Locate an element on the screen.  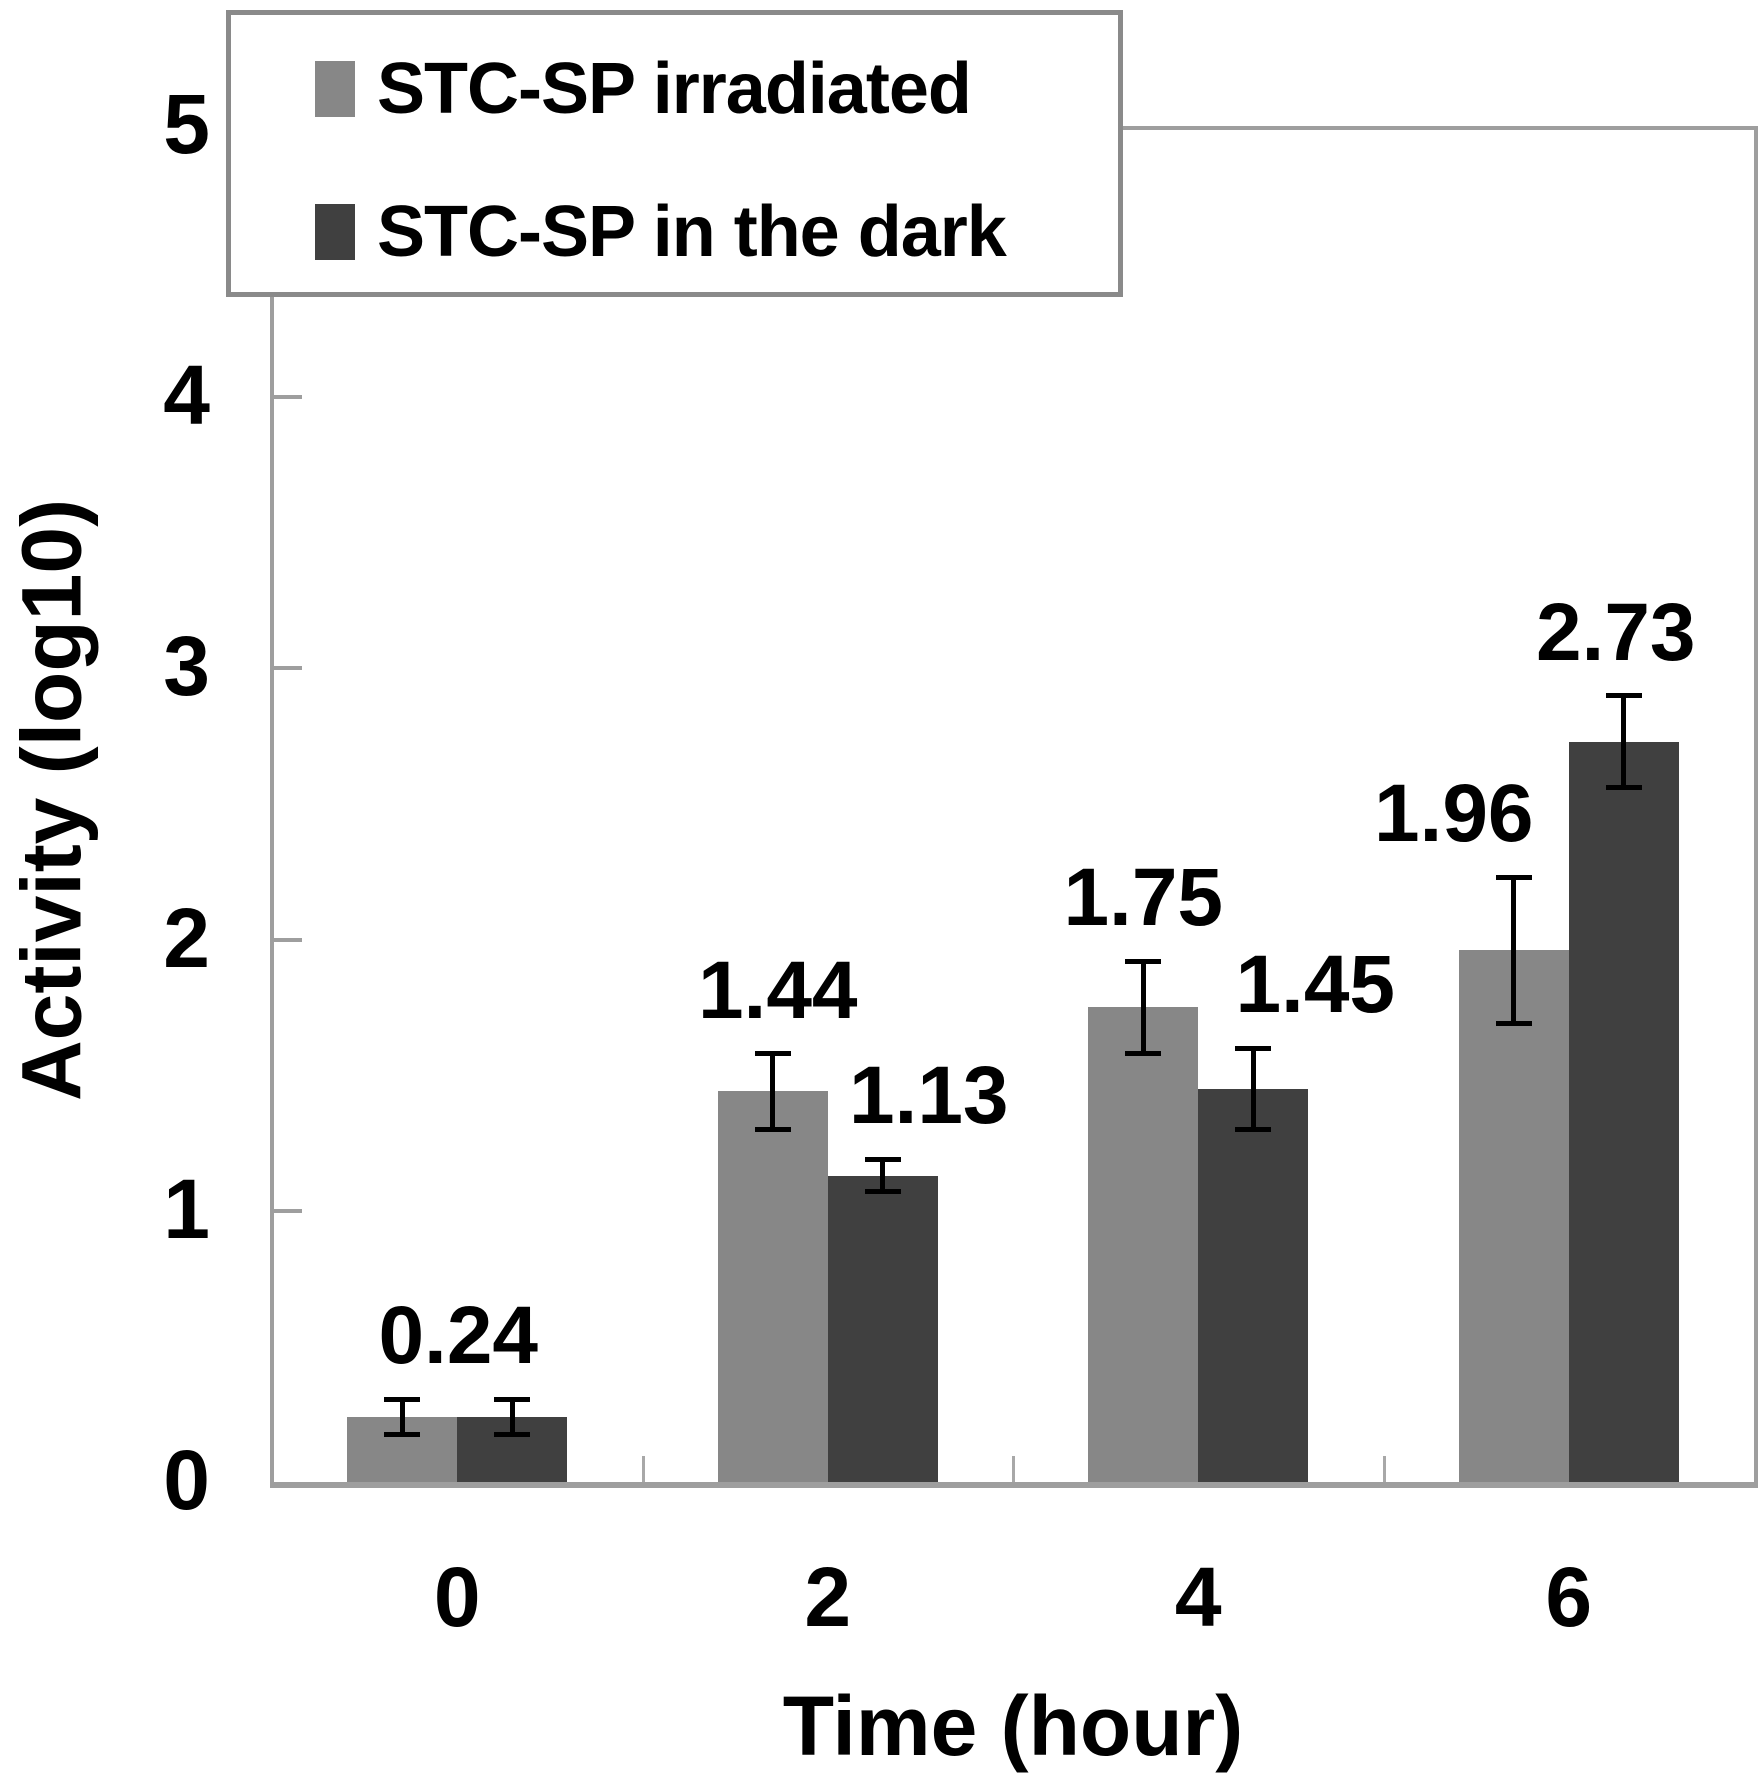
data-label: 2.73 is located at coordinates (1615, 632).